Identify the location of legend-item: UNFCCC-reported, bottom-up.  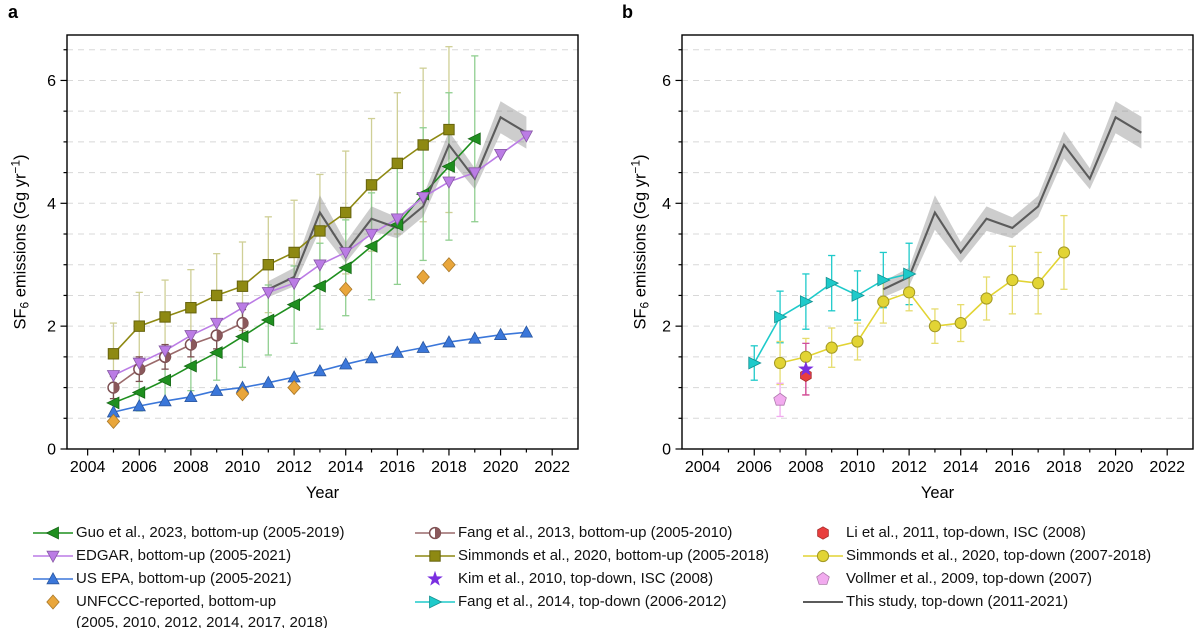
(187, 601).